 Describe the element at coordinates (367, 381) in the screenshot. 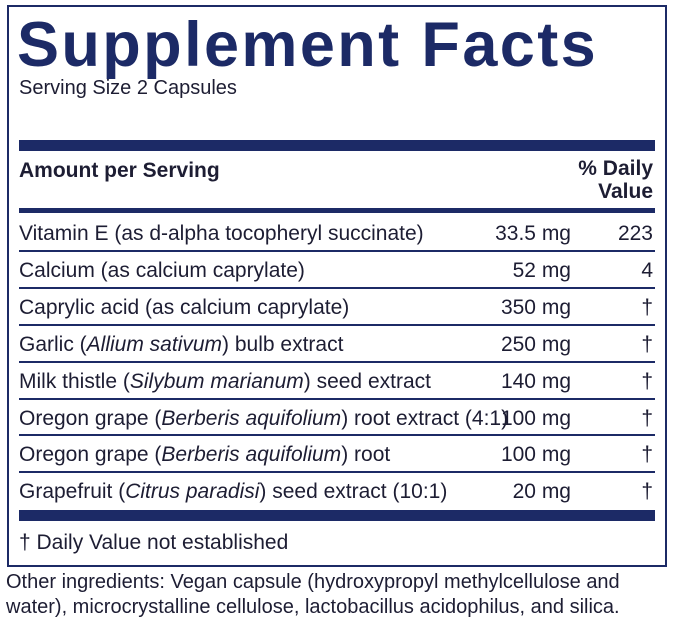

I see `name-part: ) seed extract` at that location.